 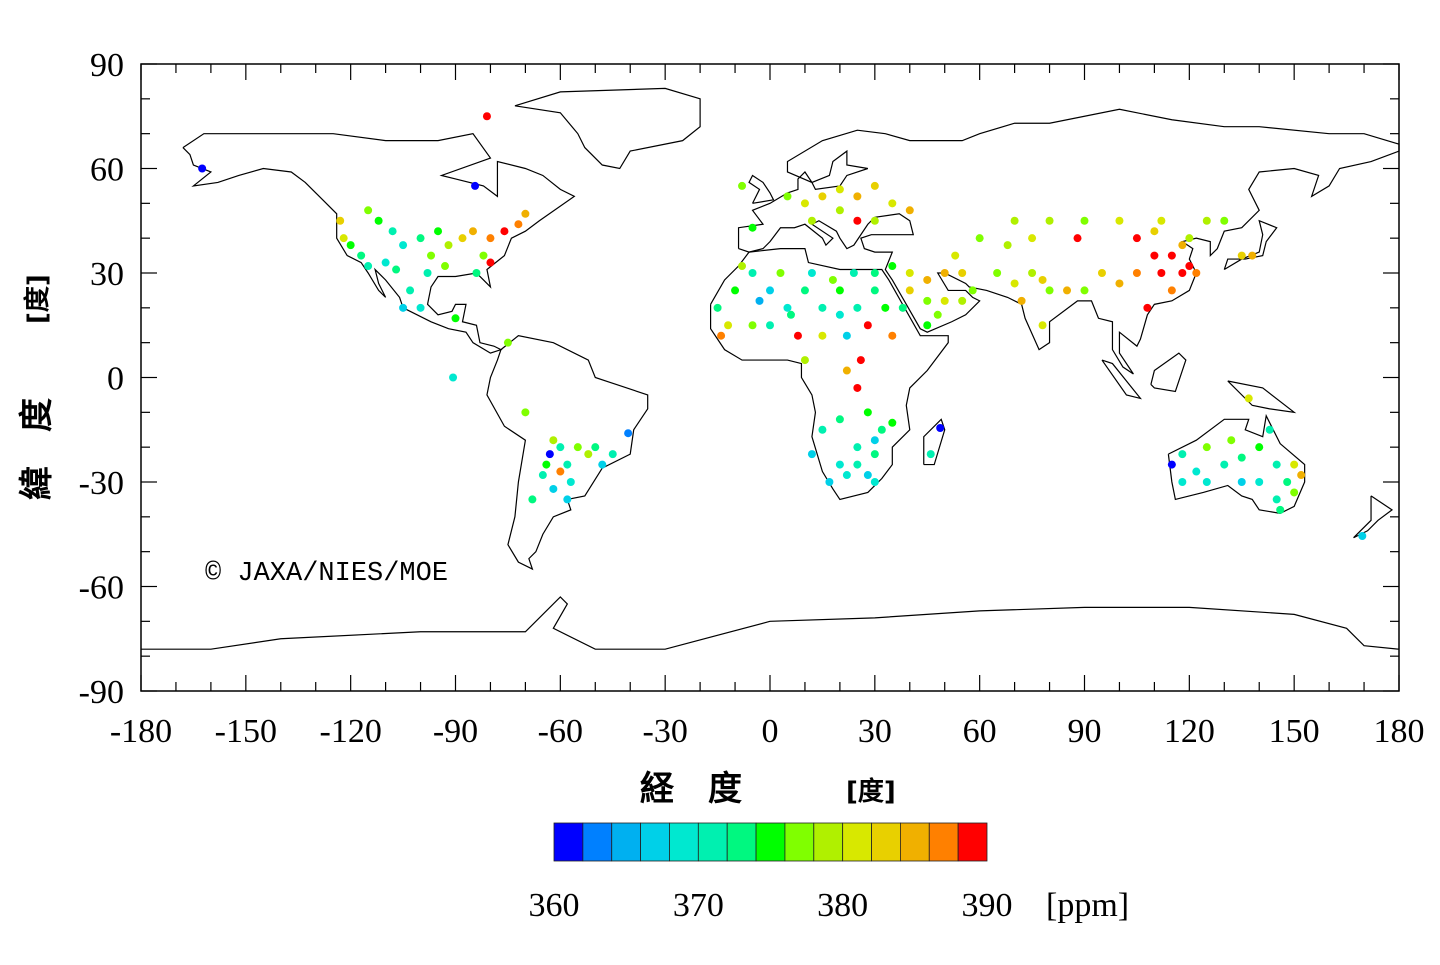 I want to click on x-tick-label: 120, so click(x=1189, y=731).